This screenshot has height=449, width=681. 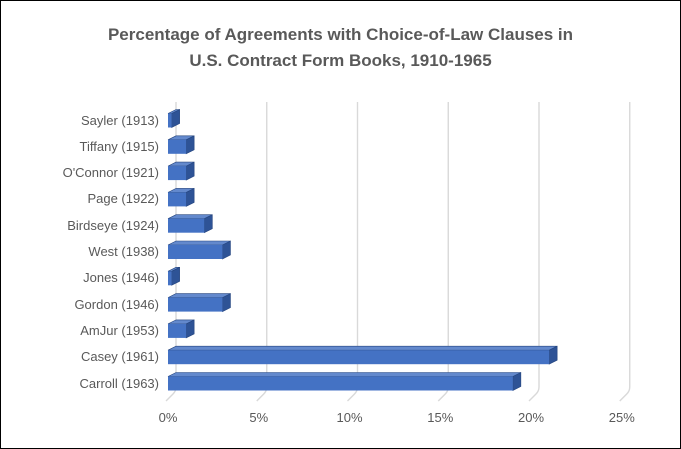 I want to click on category-label-birdseye-1924: Birdseye (1924), so click(x=113, y=225).